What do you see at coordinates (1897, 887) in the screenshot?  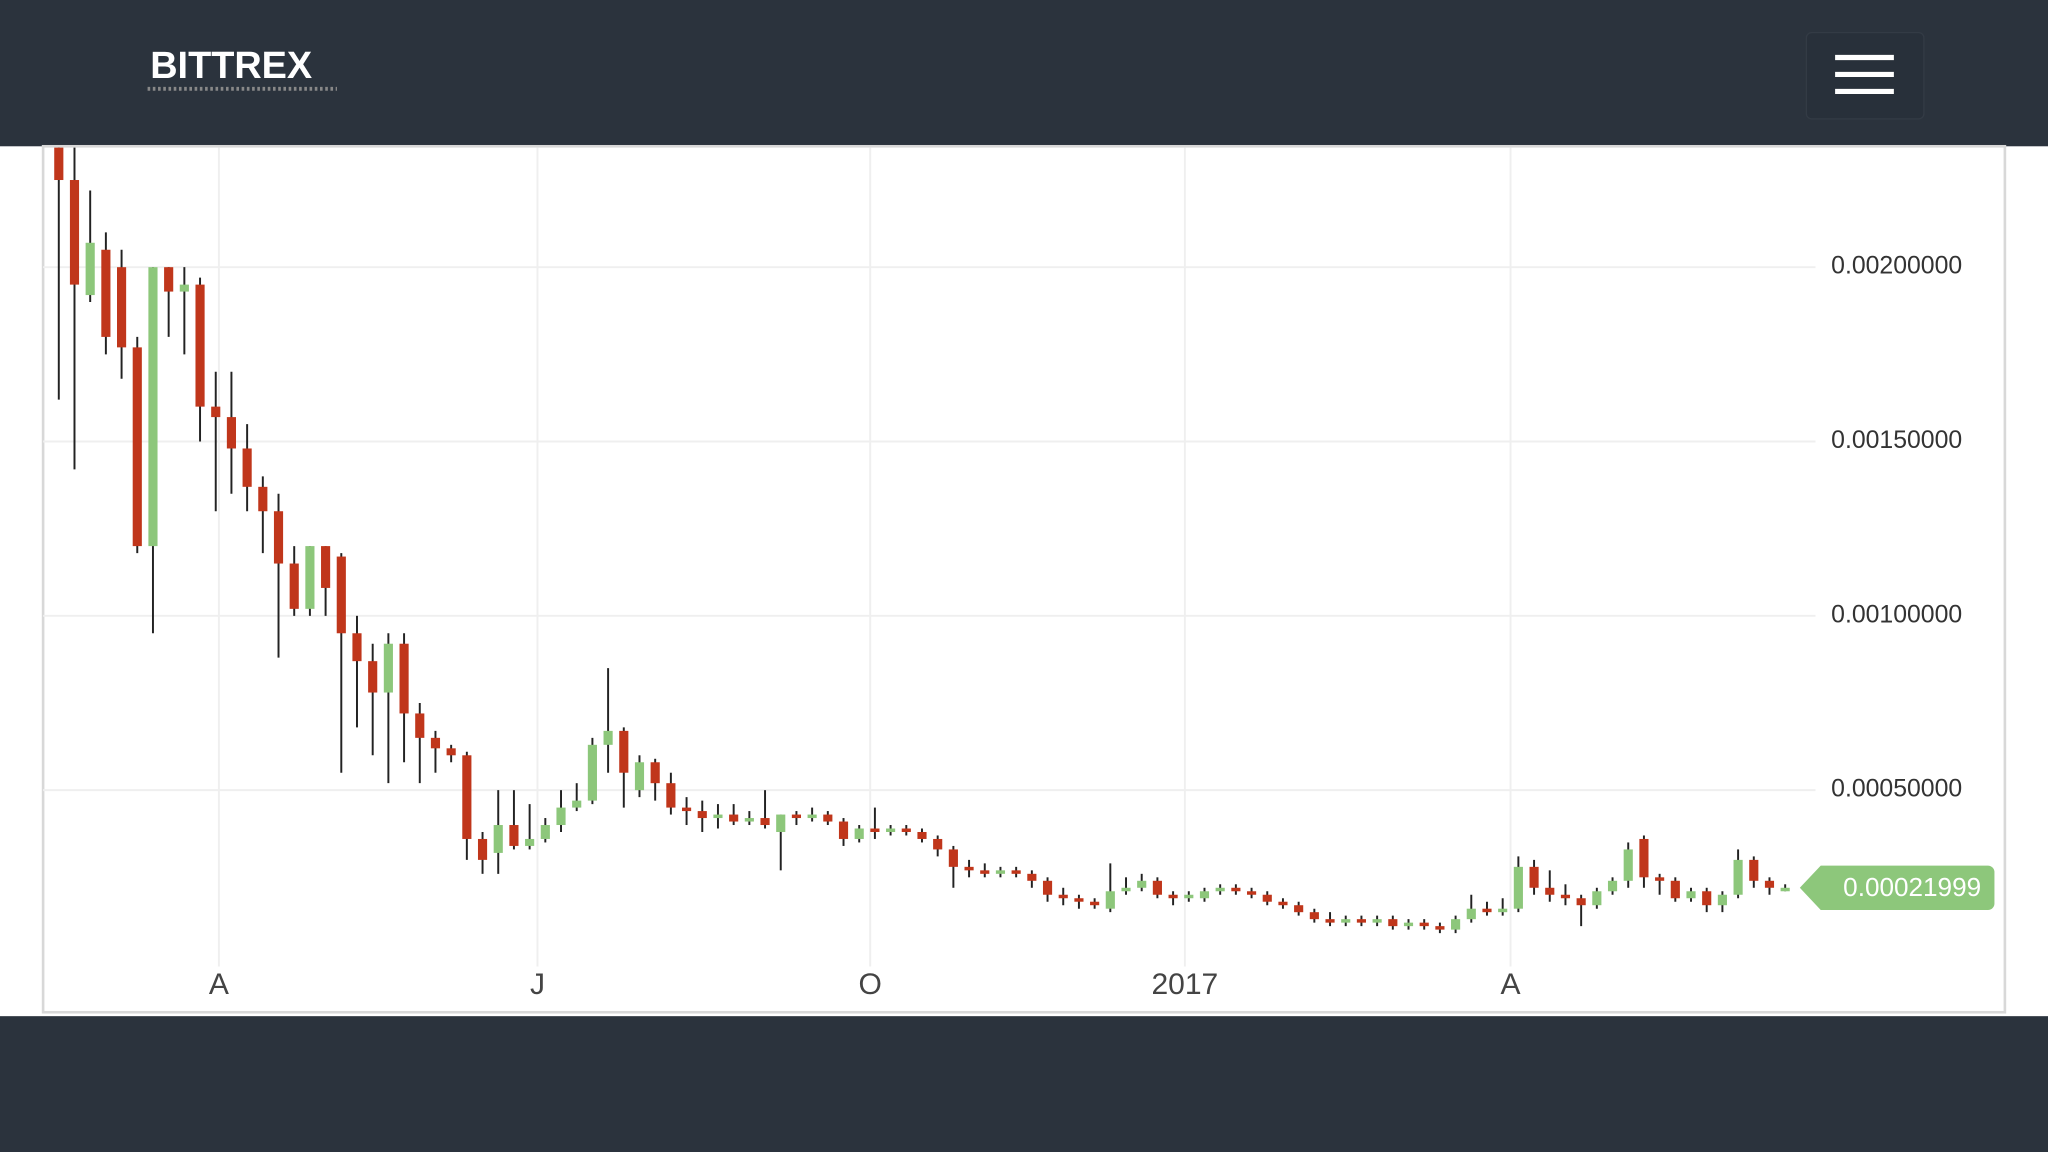 I see `last-price-tag` at bounding box center [1897, 887].